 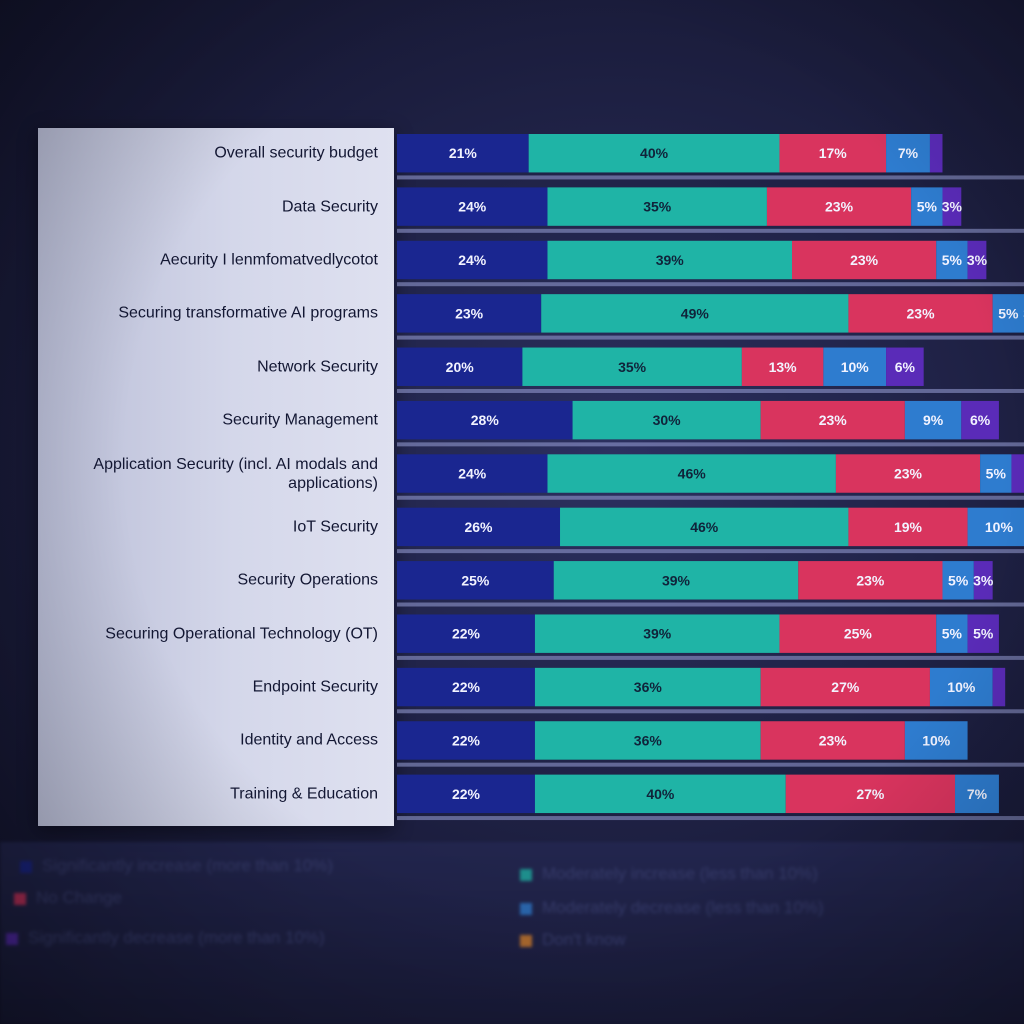 I want to click on category-label: Identity and Access, so click(x=309, y=740).